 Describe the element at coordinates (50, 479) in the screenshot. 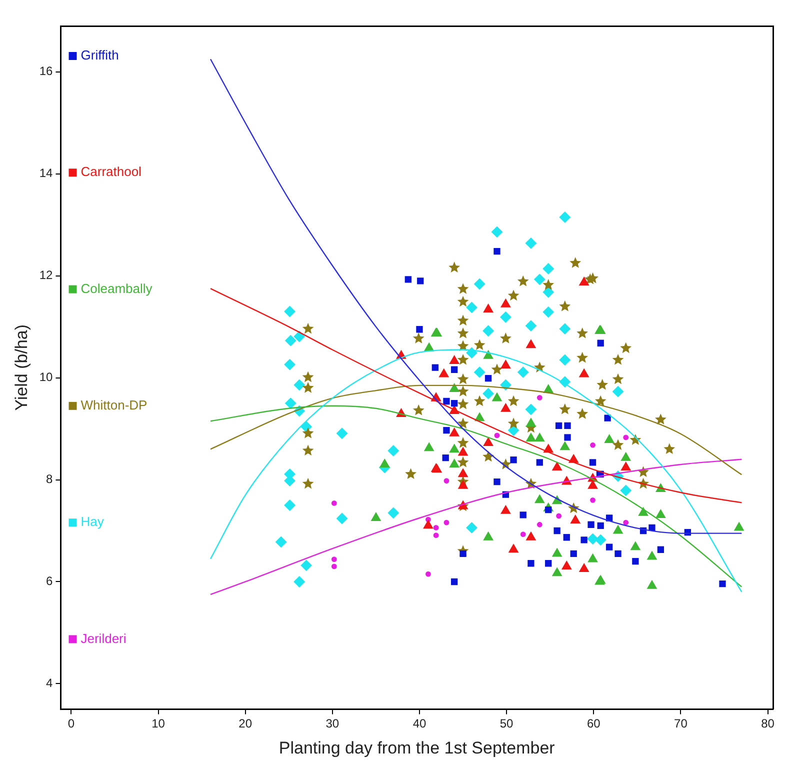

I see `y-tick-label: 8` at that location.